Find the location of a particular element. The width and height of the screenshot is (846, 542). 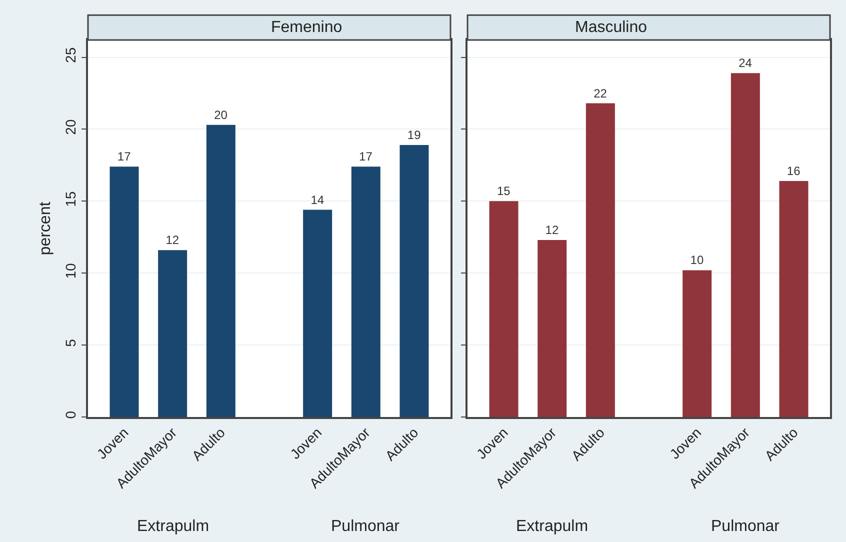

data-label: 19 is located at coordinates (414, 135).